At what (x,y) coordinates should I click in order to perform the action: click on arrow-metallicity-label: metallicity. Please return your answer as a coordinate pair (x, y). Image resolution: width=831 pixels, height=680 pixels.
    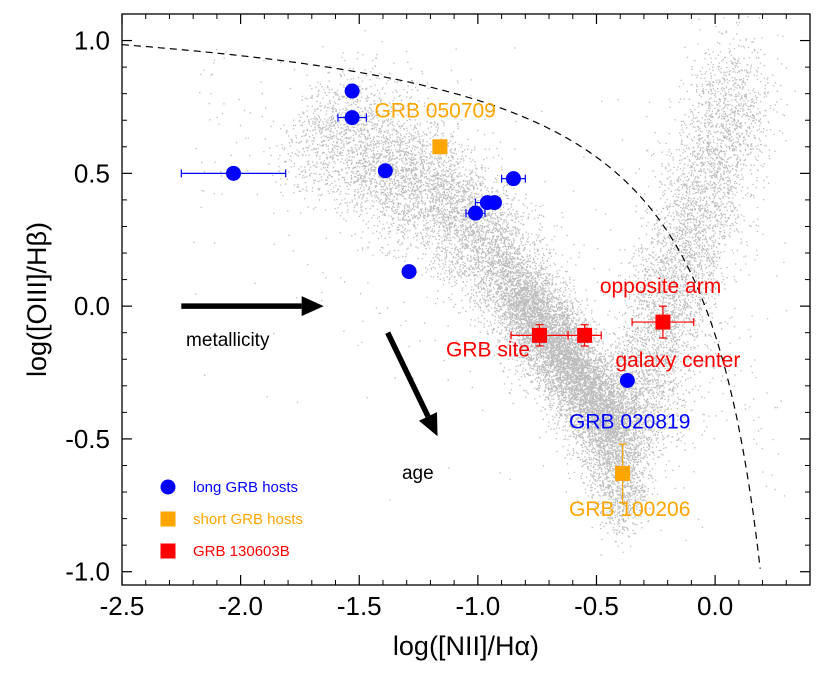
    Looking at the image, I should click on (228, 340).